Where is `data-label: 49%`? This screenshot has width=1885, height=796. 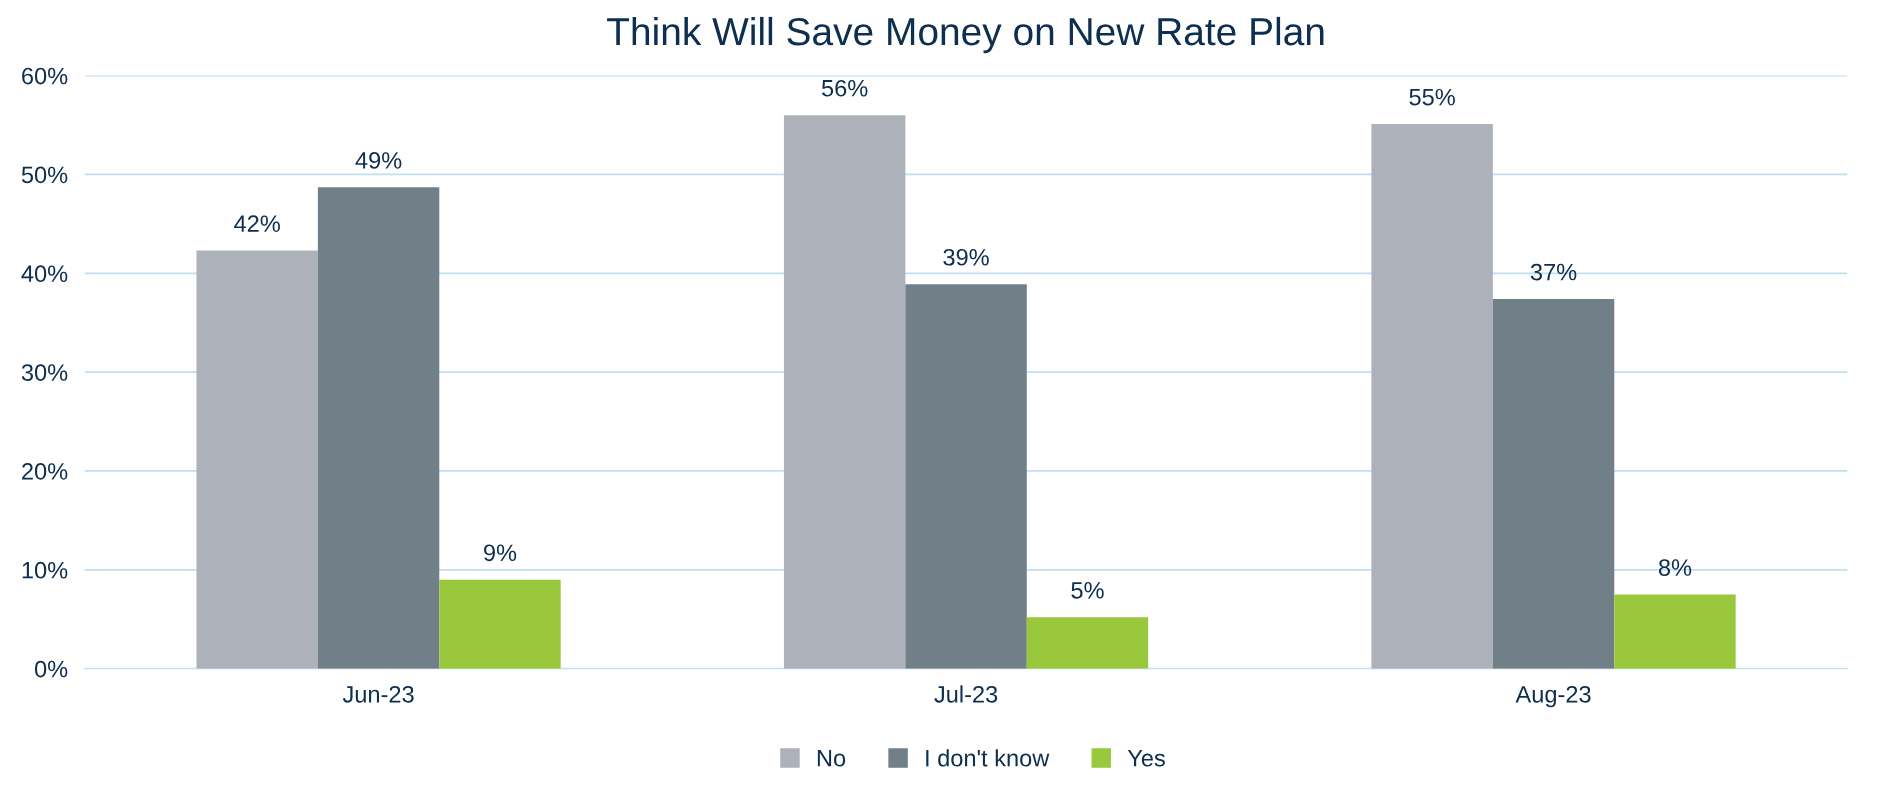
data-label: 49% is located at coordinates (378, 160).